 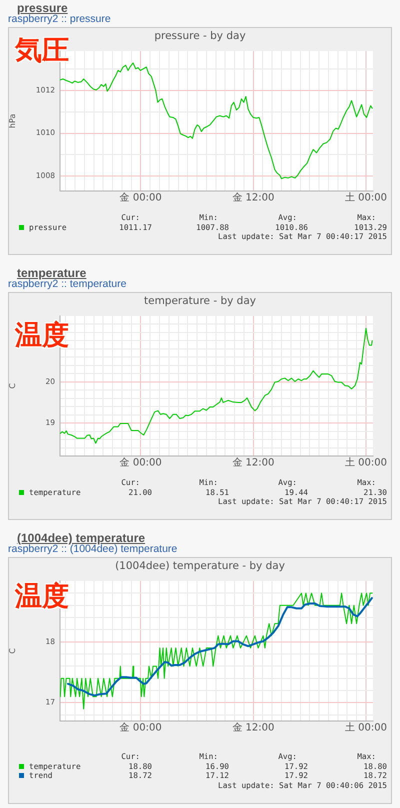 I want to click on chart-subtitle: raspberry2 :: pressure, so click(x=59, y=19).